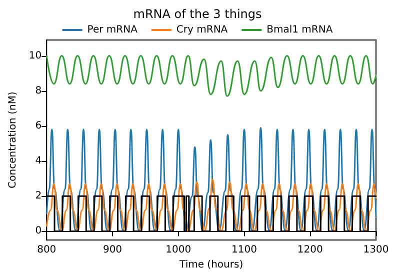 The height and width of the screenshot is (278, 395). Describe the element at coordinates (376, 250) in the screenshot. I see `x-tick-label: 1300` at that location.